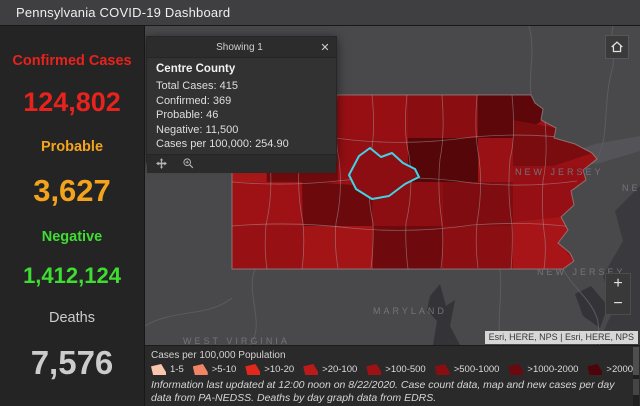  What do you see at coordinates (279, 369) in the screenshot?
I see `legend-label: >10-20` at bounding box center [279, 369].